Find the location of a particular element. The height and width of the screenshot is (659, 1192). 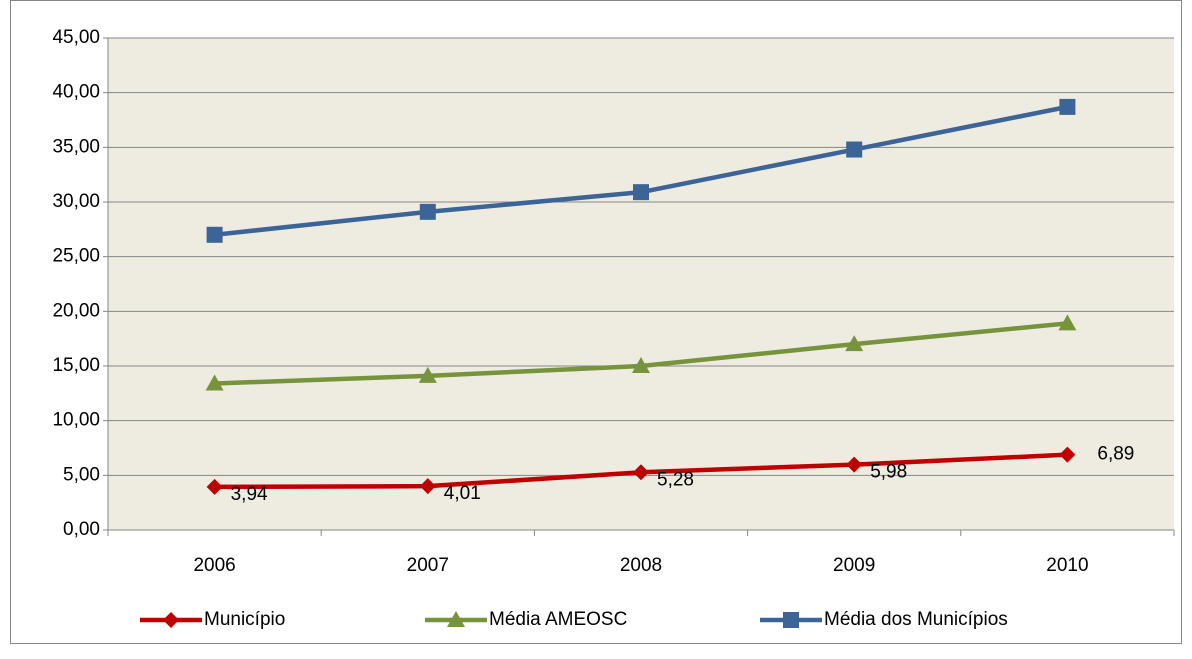

data-label: 5,98 is located at coordinates (888, 472).